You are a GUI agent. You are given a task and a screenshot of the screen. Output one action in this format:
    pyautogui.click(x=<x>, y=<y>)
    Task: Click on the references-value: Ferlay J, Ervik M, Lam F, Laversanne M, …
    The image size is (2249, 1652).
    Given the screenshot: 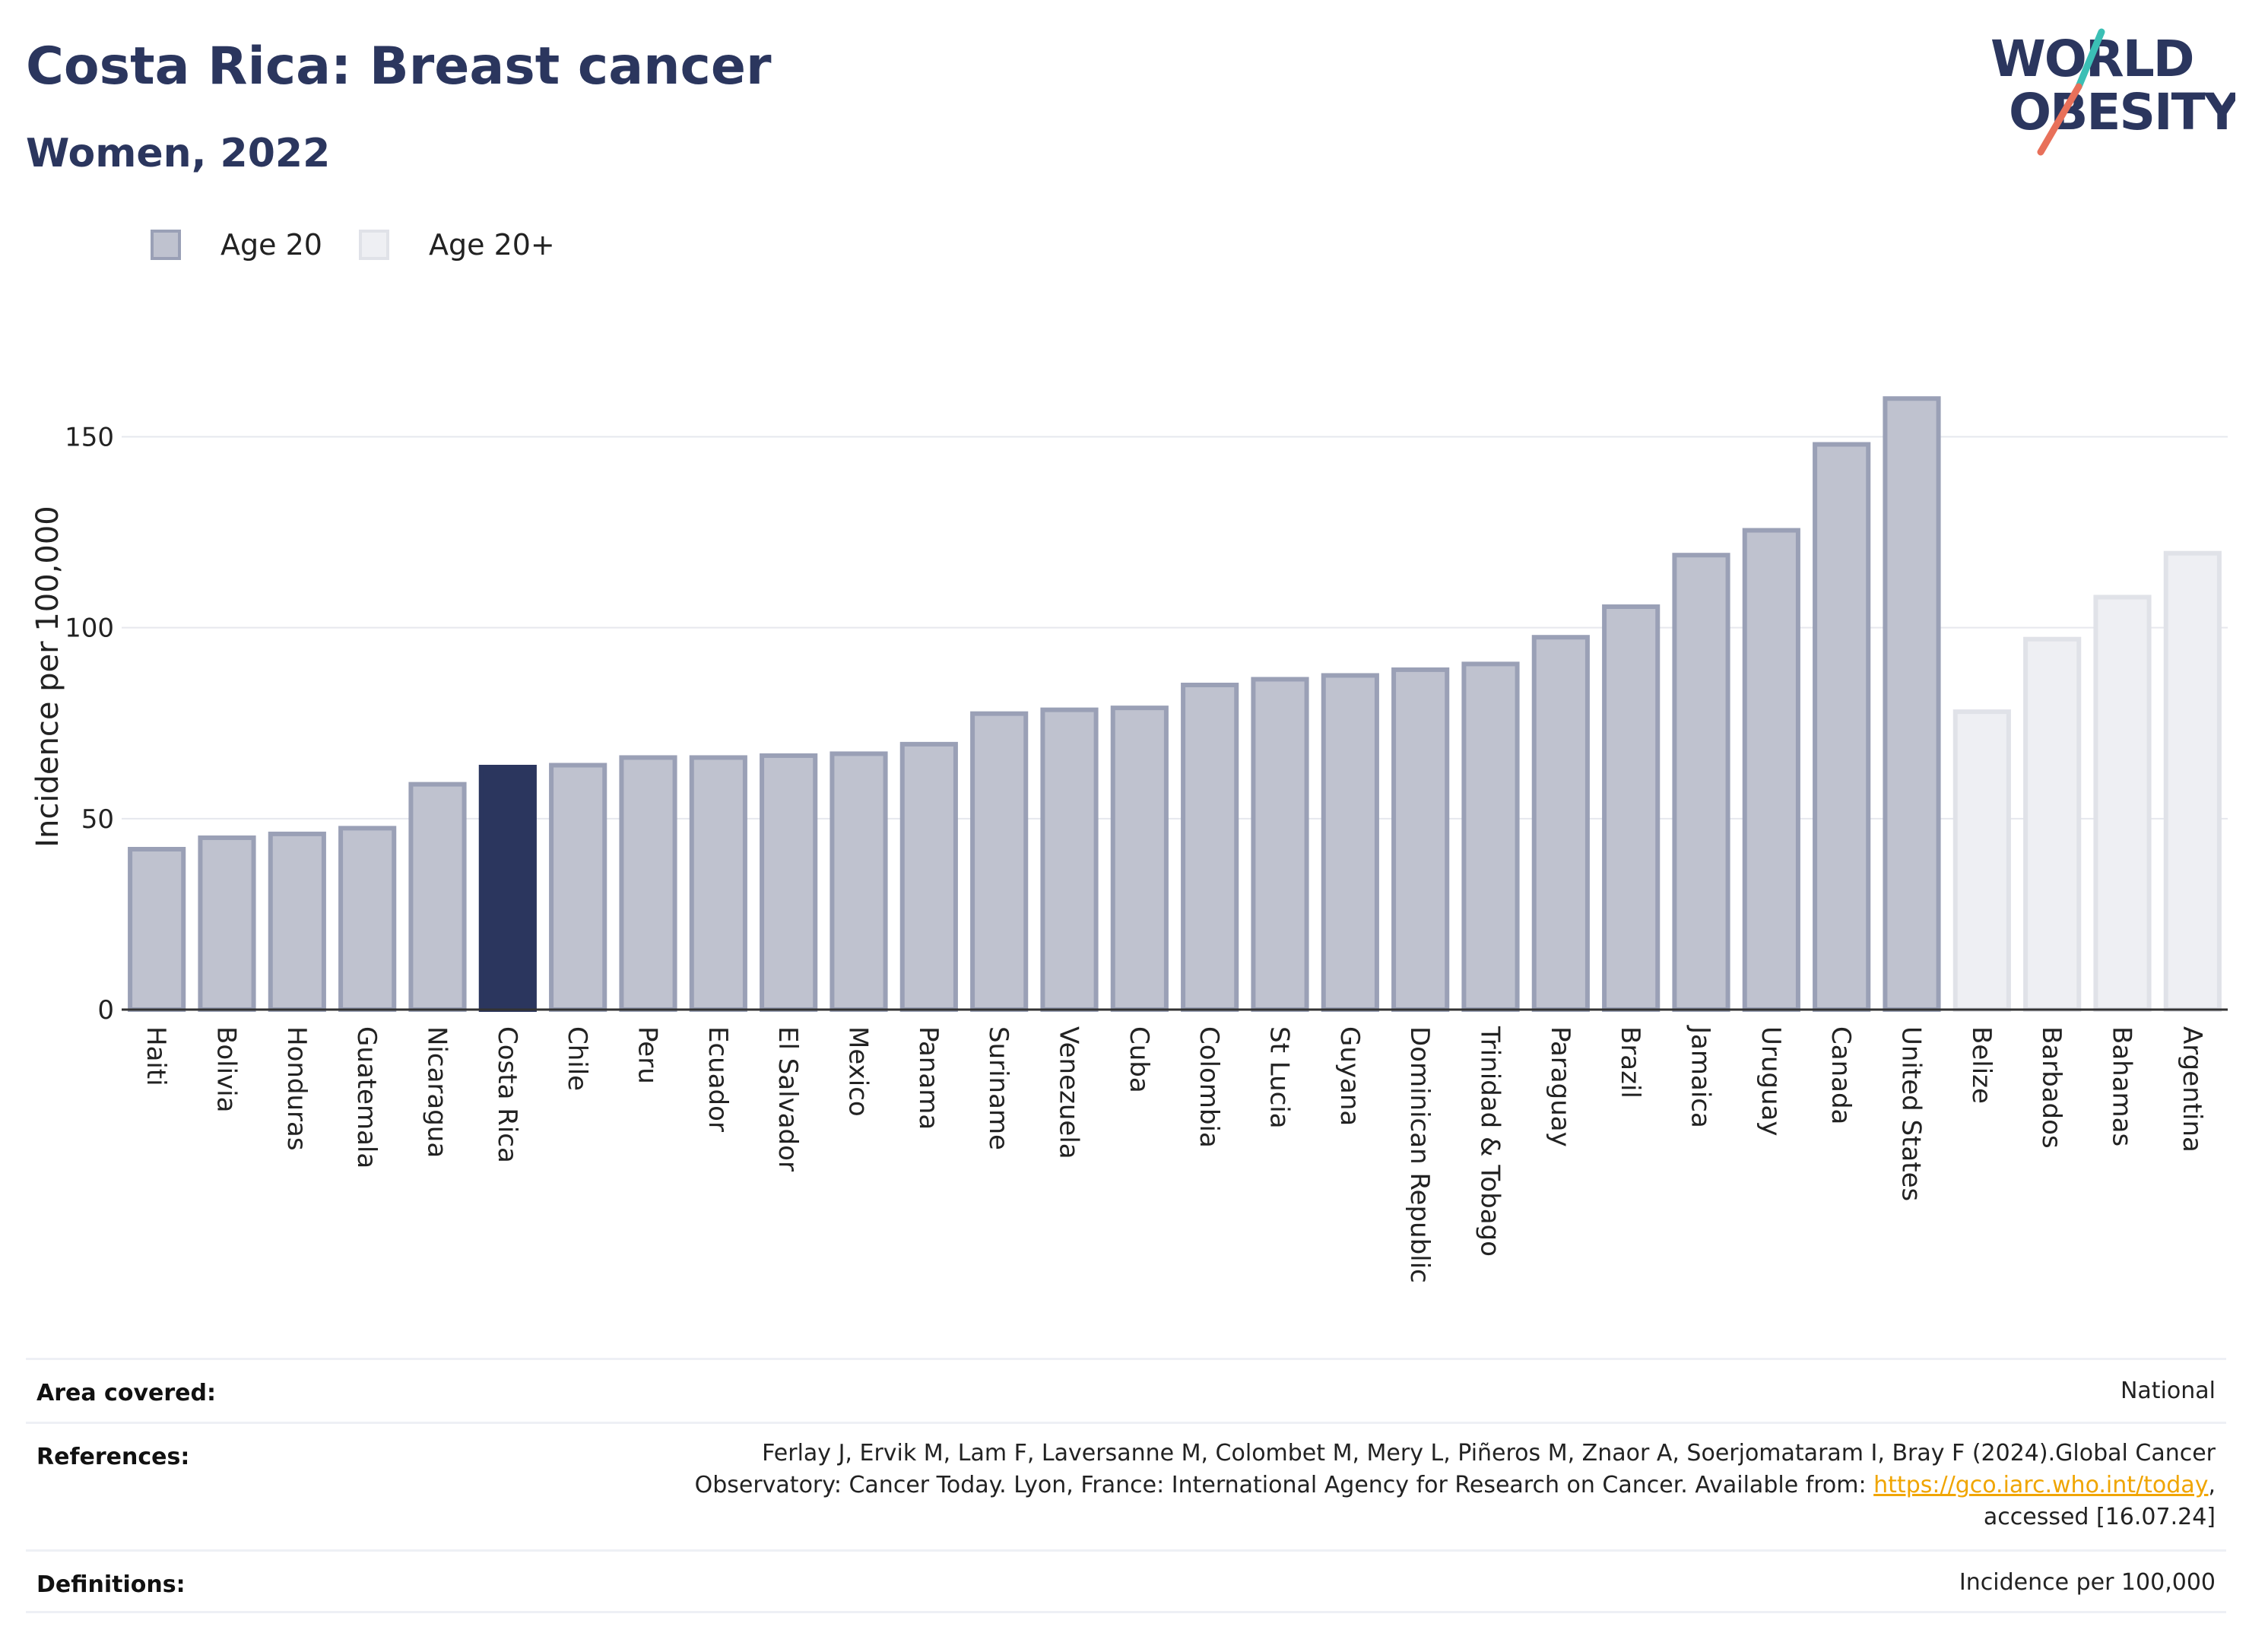 What is the action you would take?
    pyautogui.click(x=1455, y=1485)
    